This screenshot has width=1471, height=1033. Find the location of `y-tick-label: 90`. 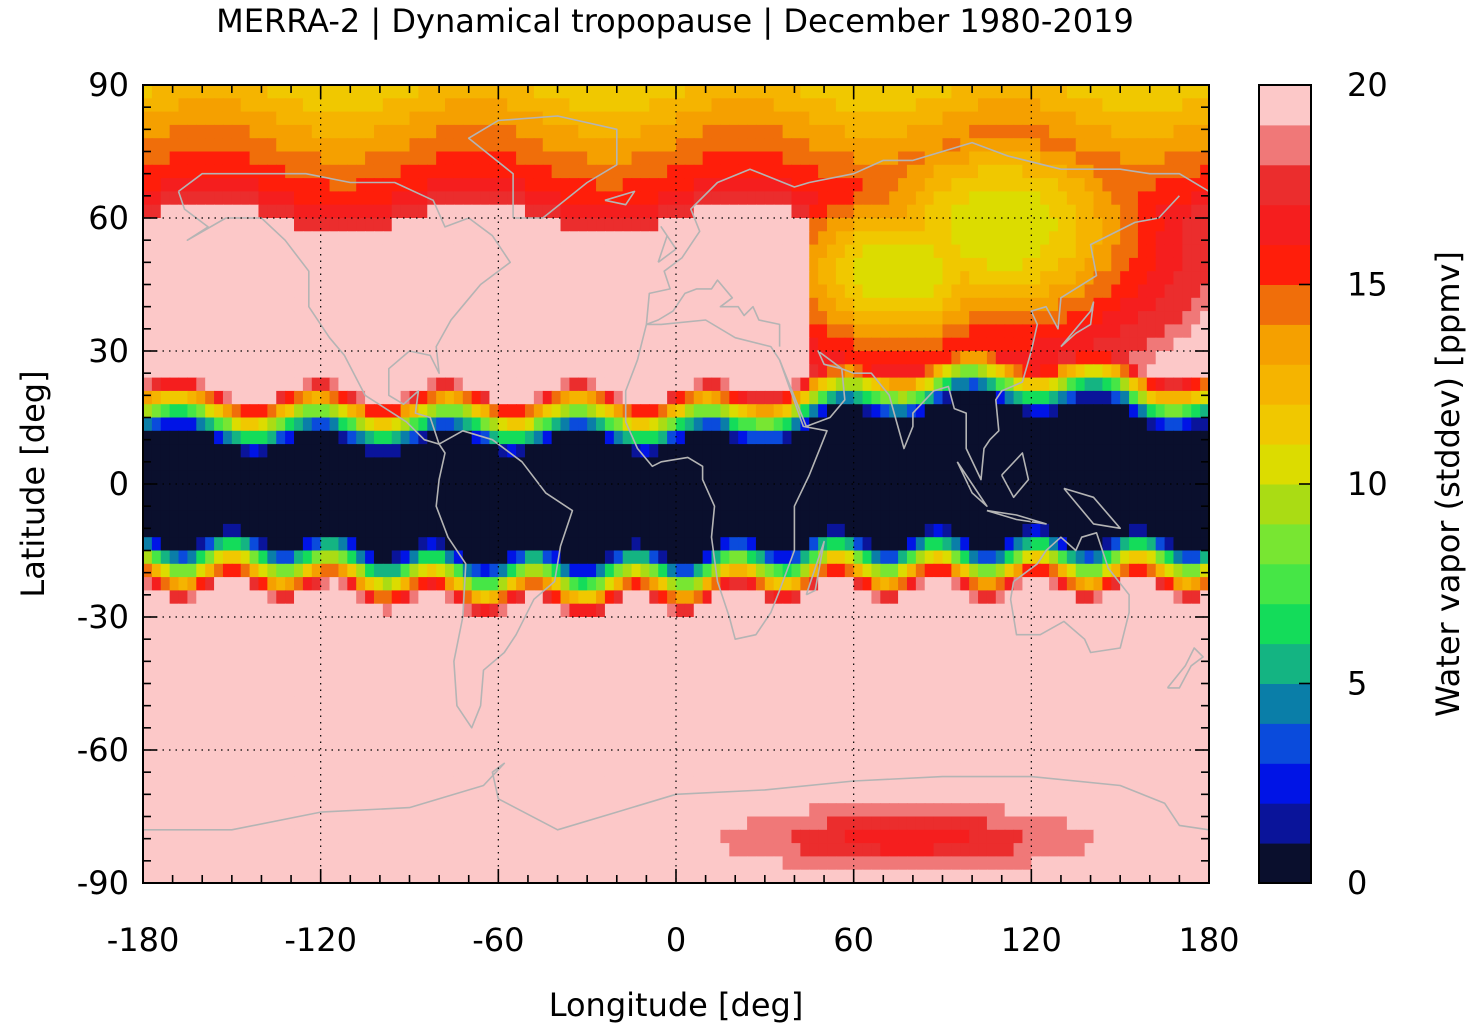

y-tick-label: 90 is located at coordinates (108, 85).